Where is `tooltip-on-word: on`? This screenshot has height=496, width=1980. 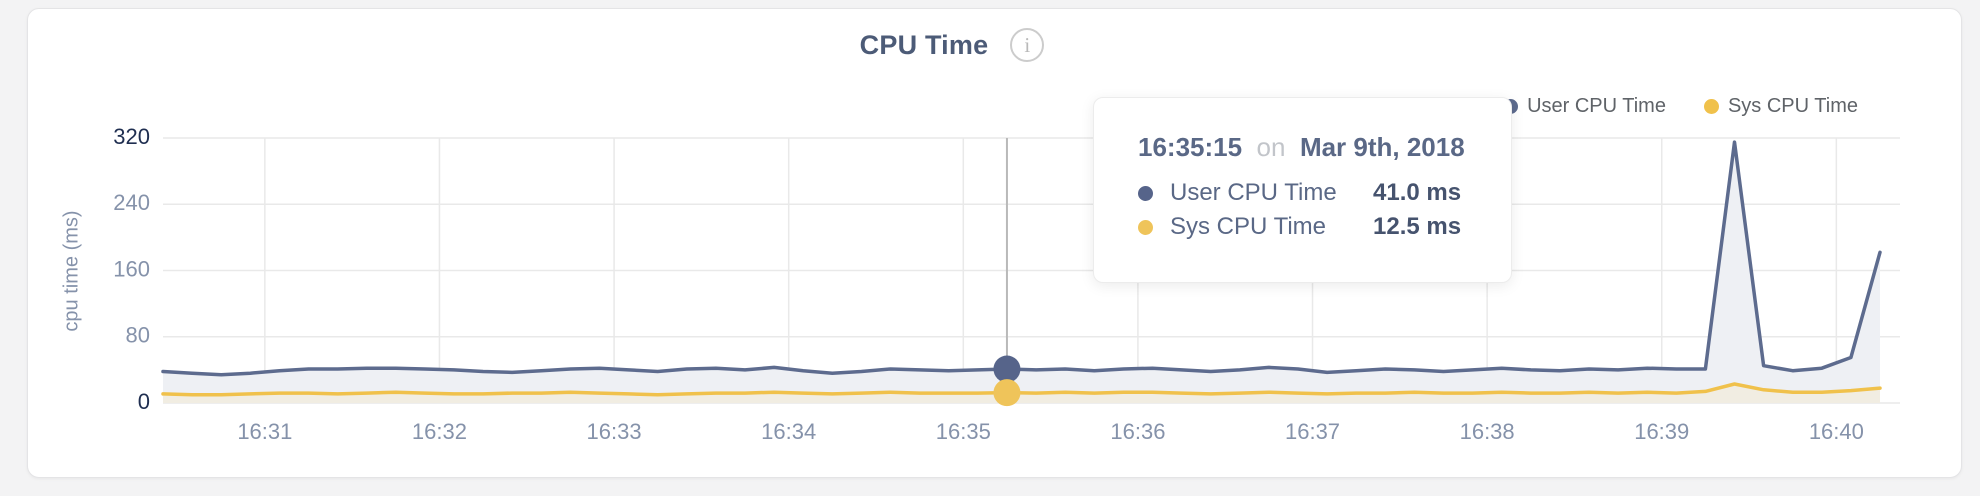 tooltip-on-word: on is located at coordinates (1271, 147).